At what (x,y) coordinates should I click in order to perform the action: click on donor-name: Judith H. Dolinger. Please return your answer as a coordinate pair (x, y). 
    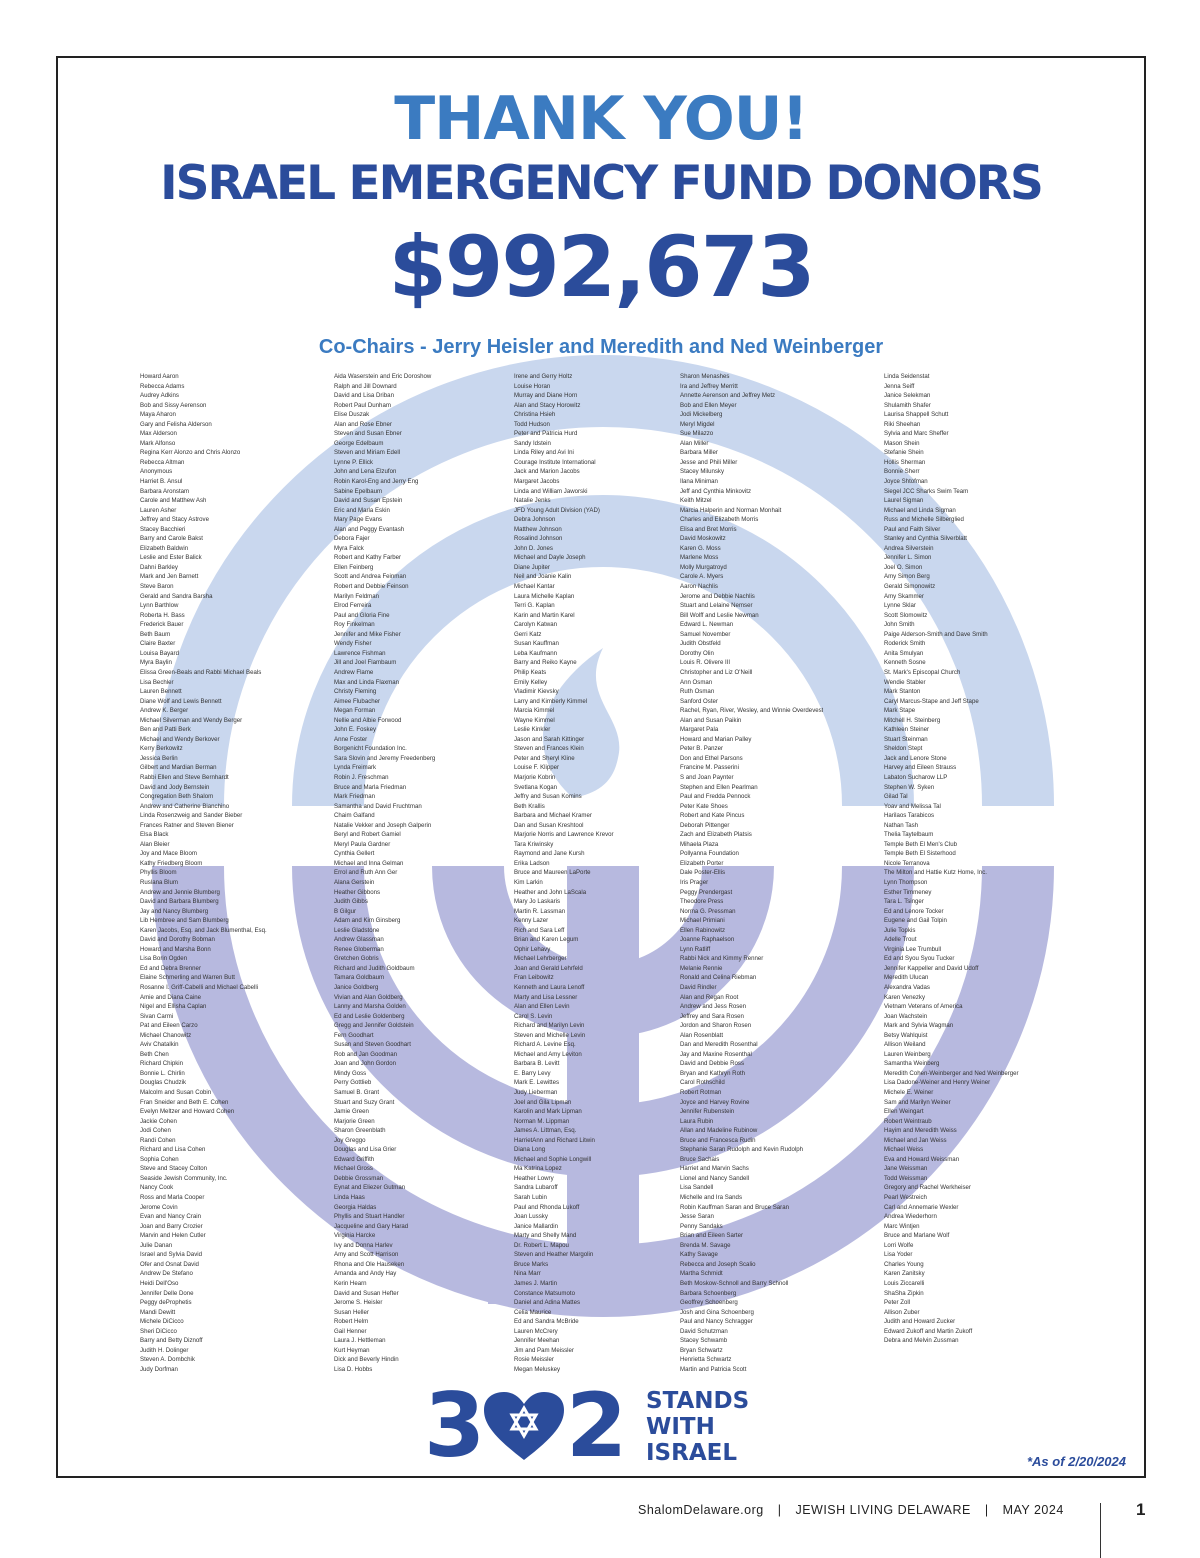
    Looking at the image, I should click on (164, 1350).